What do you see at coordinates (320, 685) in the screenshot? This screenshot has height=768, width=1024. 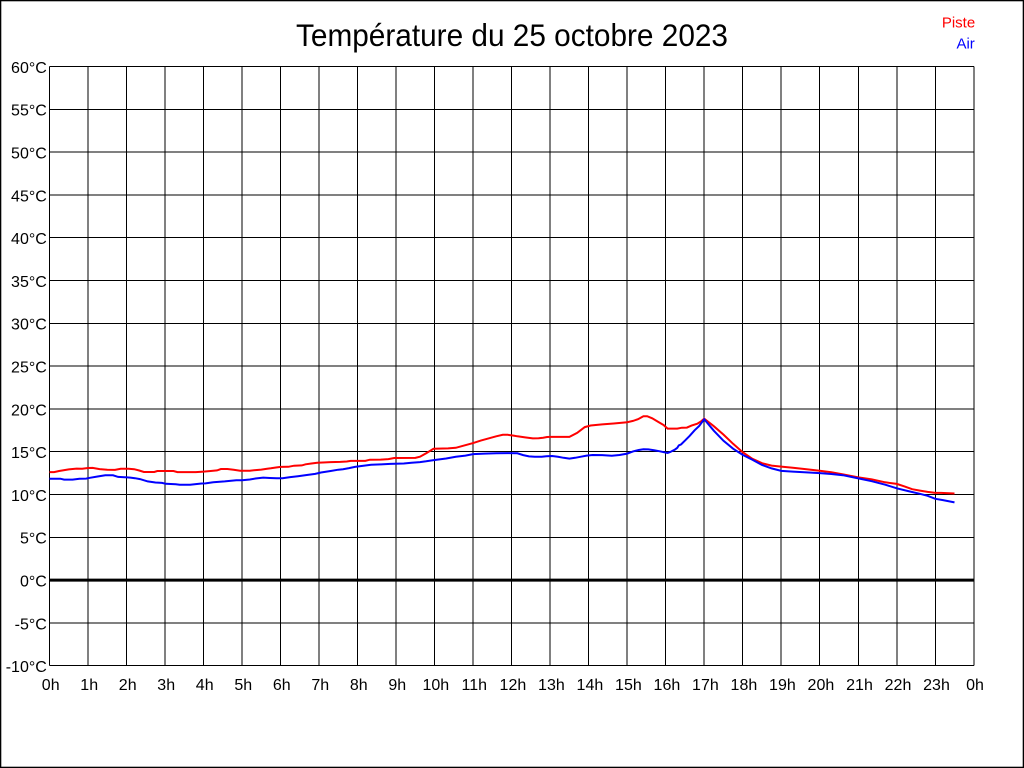 I see `svg-text: 7h` at bounding box center [320, 685].